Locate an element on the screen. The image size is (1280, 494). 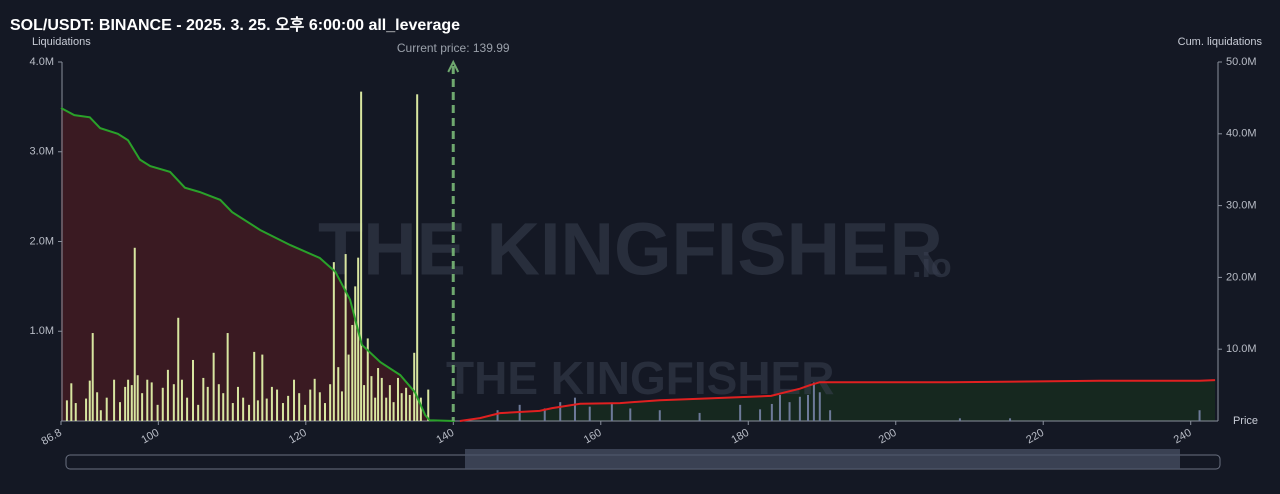
x-tick-label: 180 is located at coordinates (740, 437).